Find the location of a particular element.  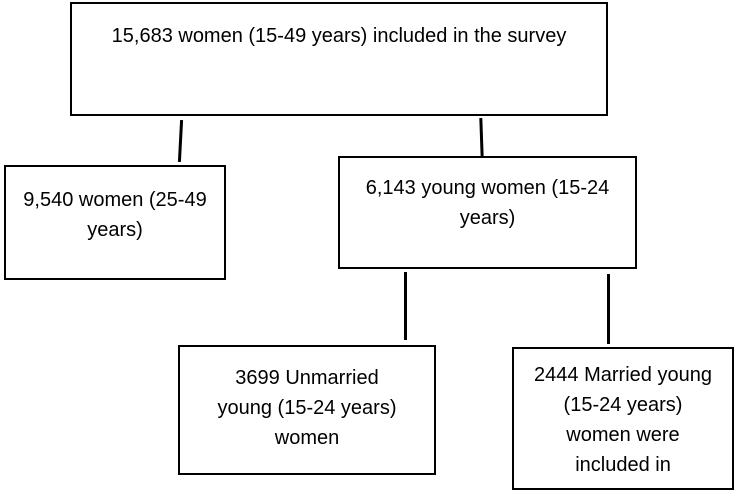

node-women-25-49-label: 9,540 women (25-49 years) is located at coordinates (115, 215).